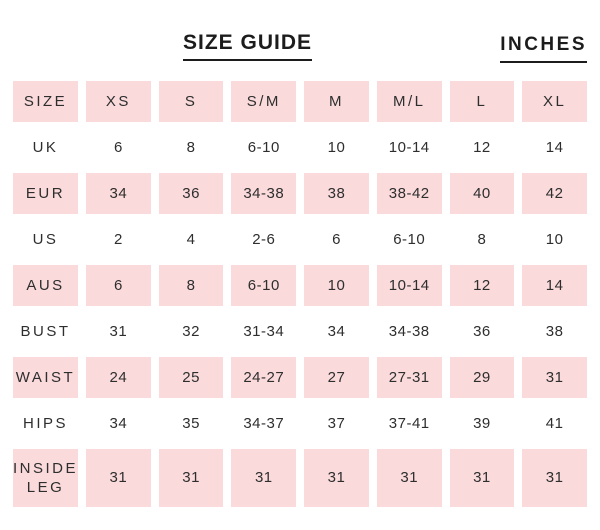 The height and width of the screenshot is (530, 600). Describe the element at coordinates (191, 101) in the screenshot. I see `header-cell: S` at that location.